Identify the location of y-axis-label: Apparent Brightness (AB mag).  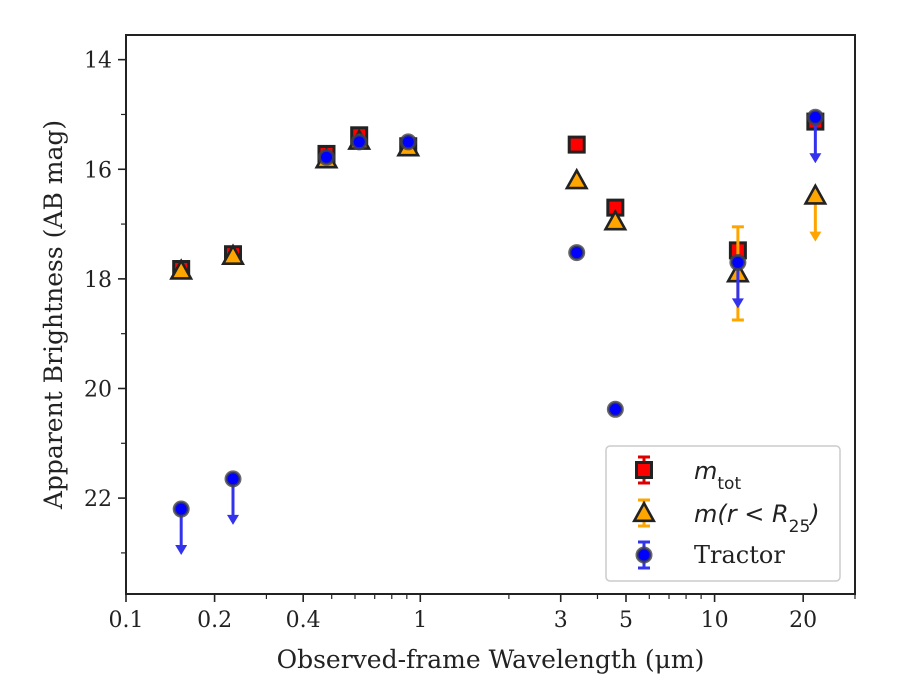
(53, 315).